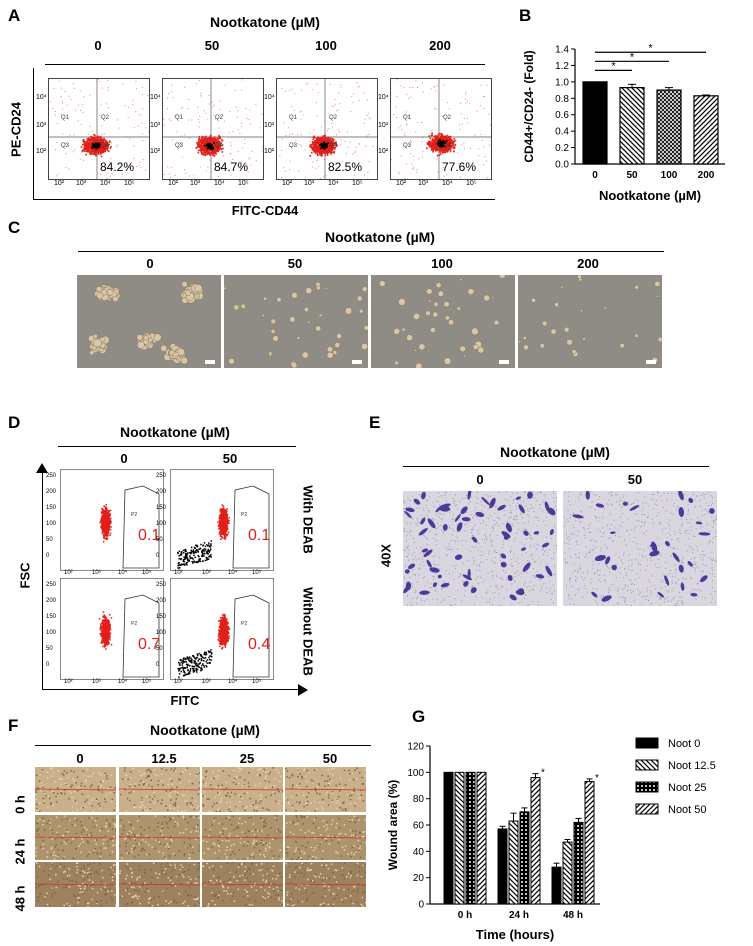 The image size is (753, 946). Describe the element at coordinates (134, 624) in the screenshot. I see `panel-d-gate-label: P2` at that location.